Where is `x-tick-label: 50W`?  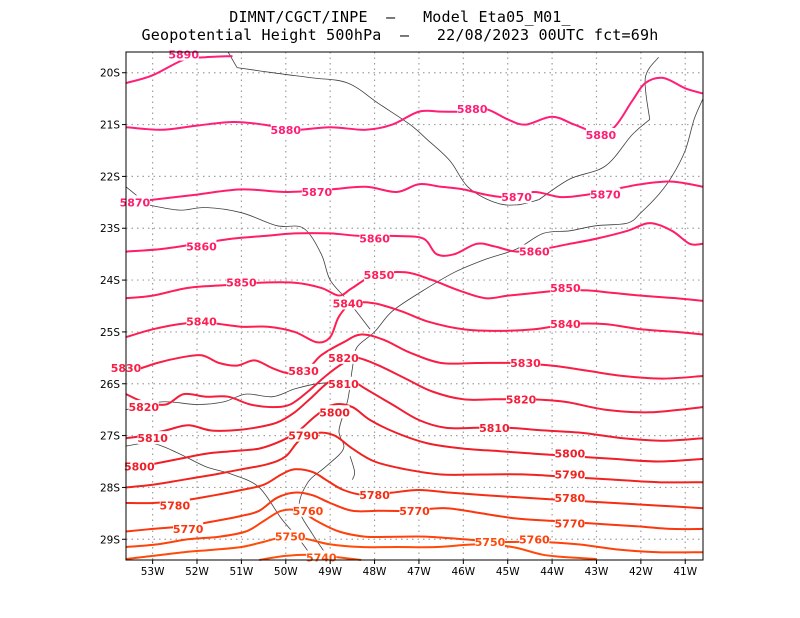 x-tick-label: 50W is located at coordinates (286, 572).